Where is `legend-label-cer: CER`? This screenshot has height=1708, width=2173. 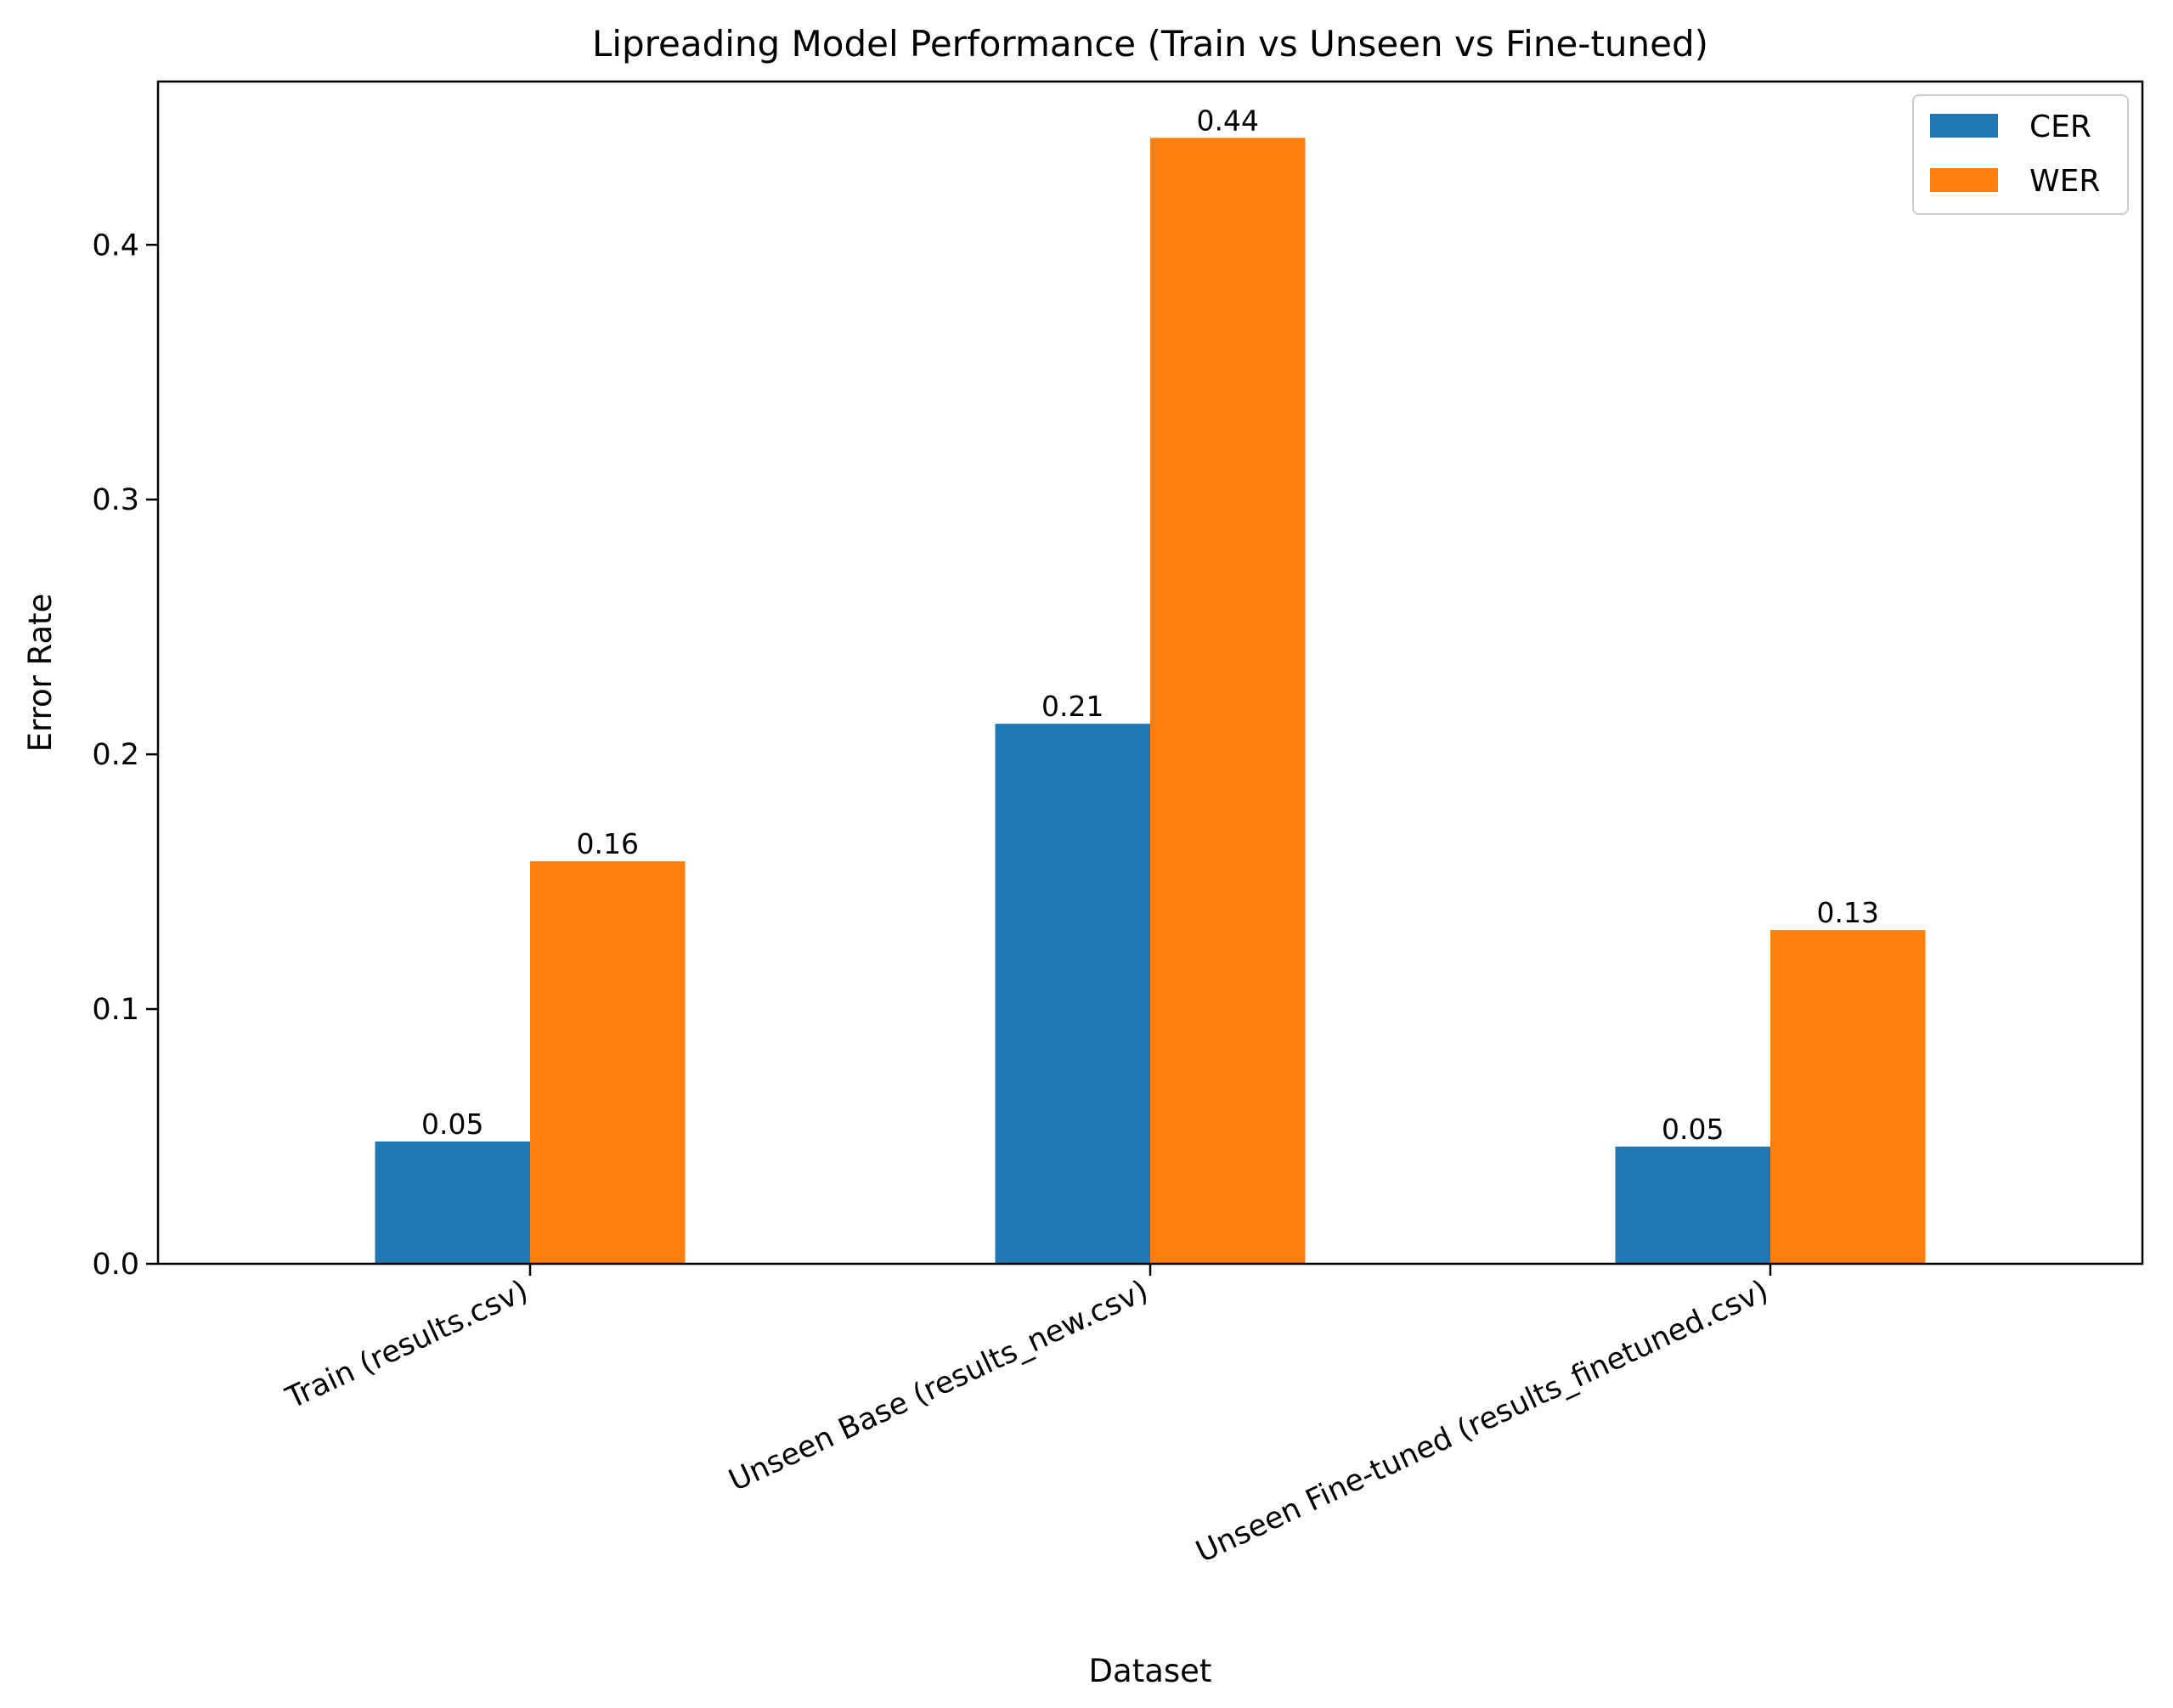 legend-label-cer: CER is located at coordinates (2060, 127).